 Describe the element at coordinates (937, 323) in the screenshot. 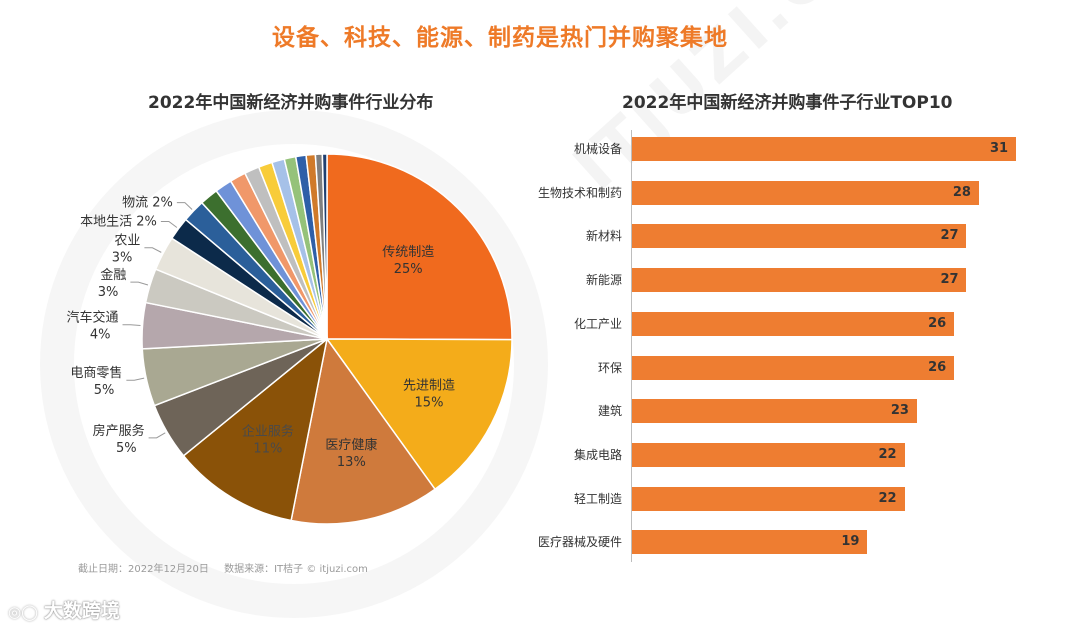

I see `bar-value-化工产业: 26` at that location.